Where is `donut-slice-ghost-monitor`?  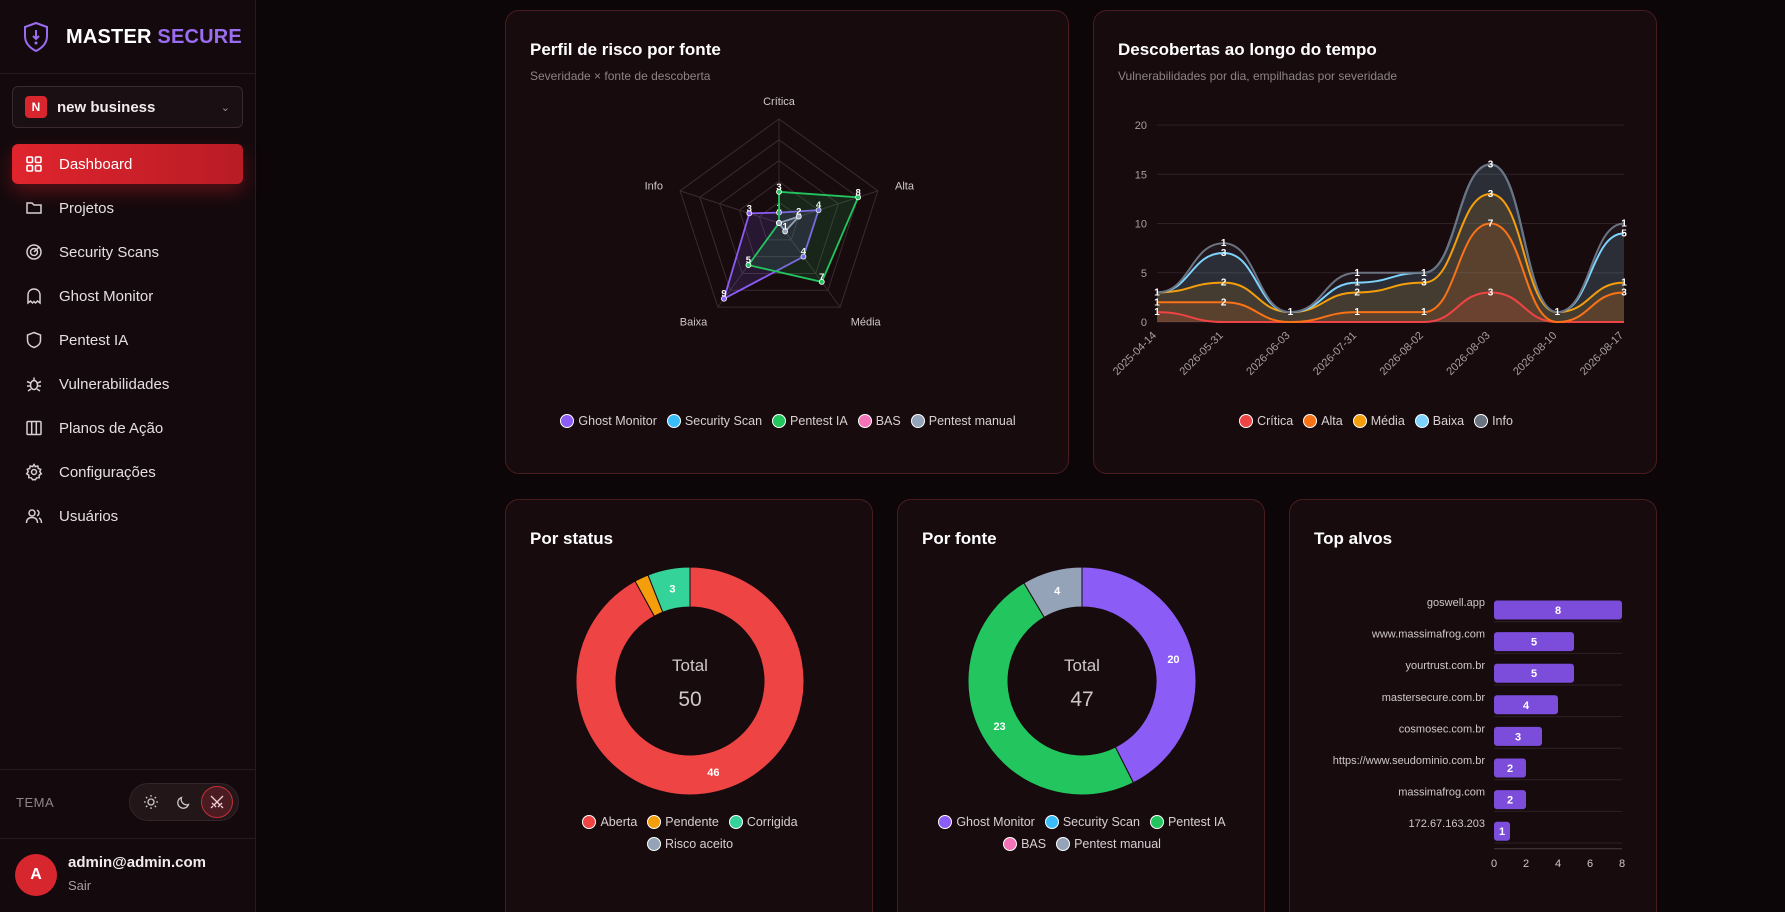 donut-slice-ghost-monitor is located at coordinates (1139, 675).